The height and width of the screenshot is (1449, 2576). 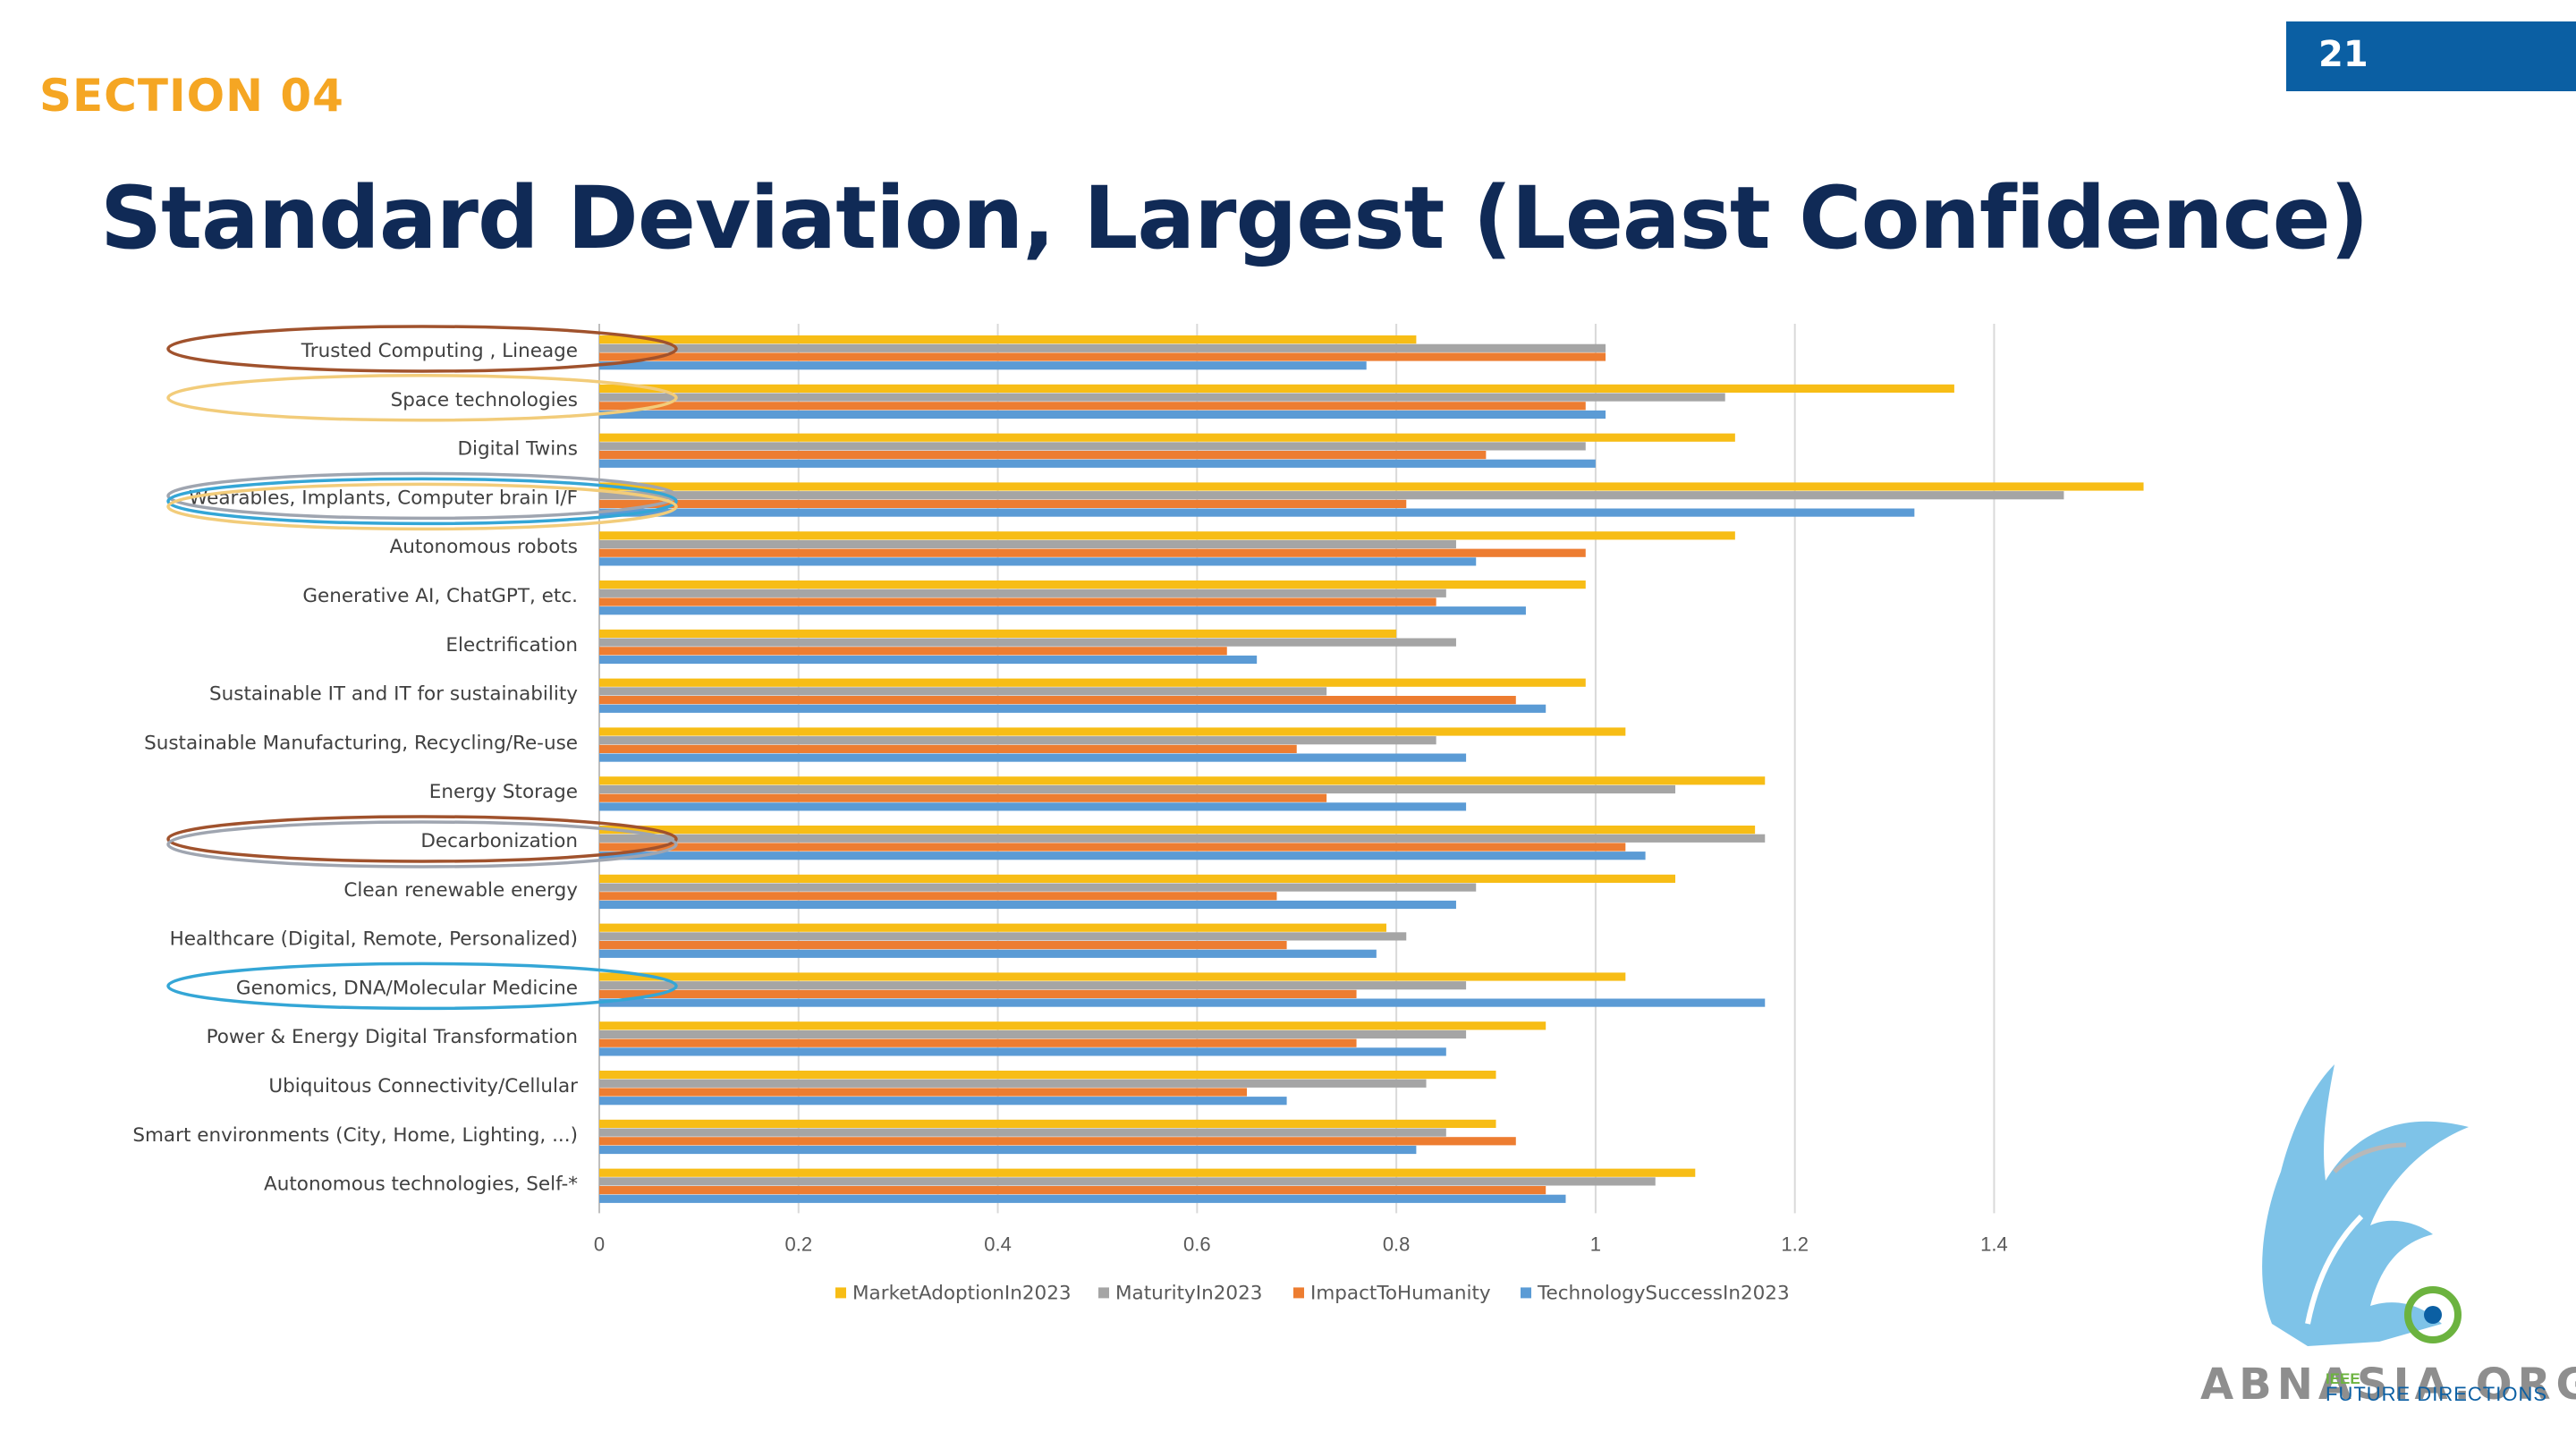 What do you see at coordinates (1663, 1293) in the screenshot?
I see `legend-label: TechnologySuccessIn2023` at bounding box center [1663, 1293].